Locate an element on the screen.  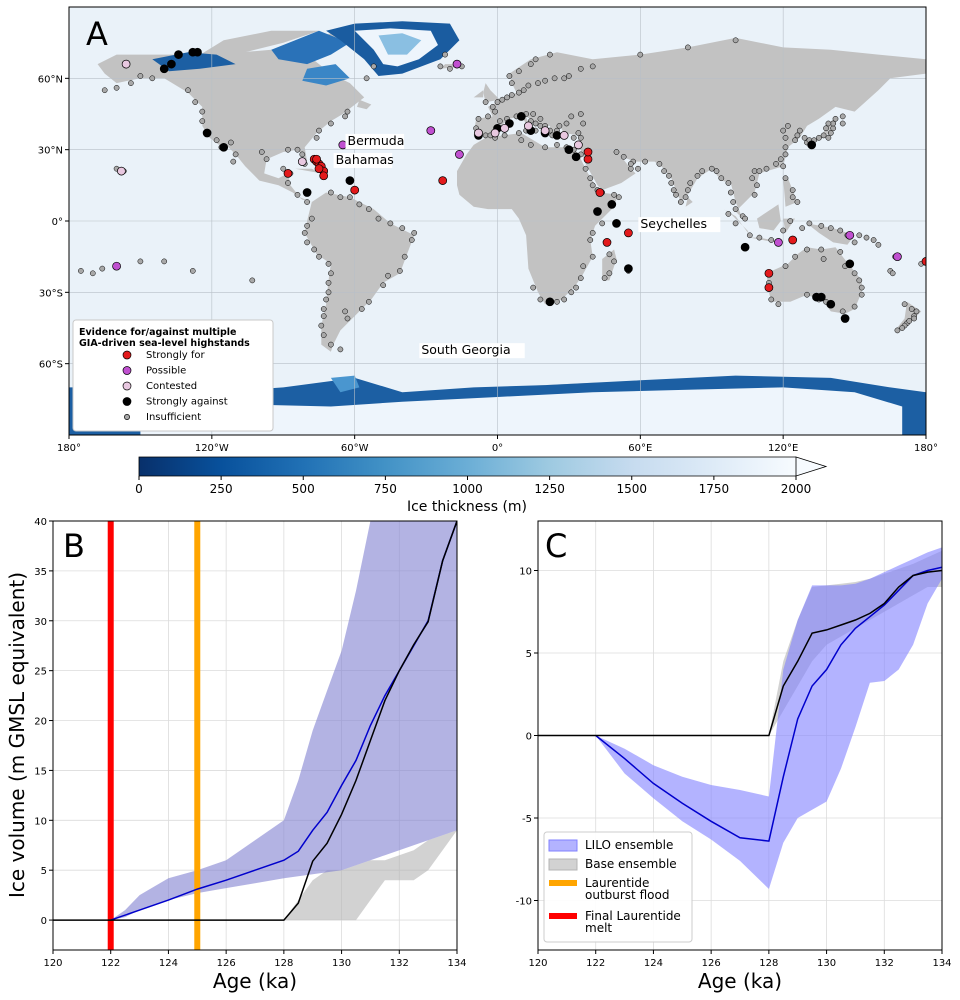
place-label: Bermuda is located at coordinates (376, 140).